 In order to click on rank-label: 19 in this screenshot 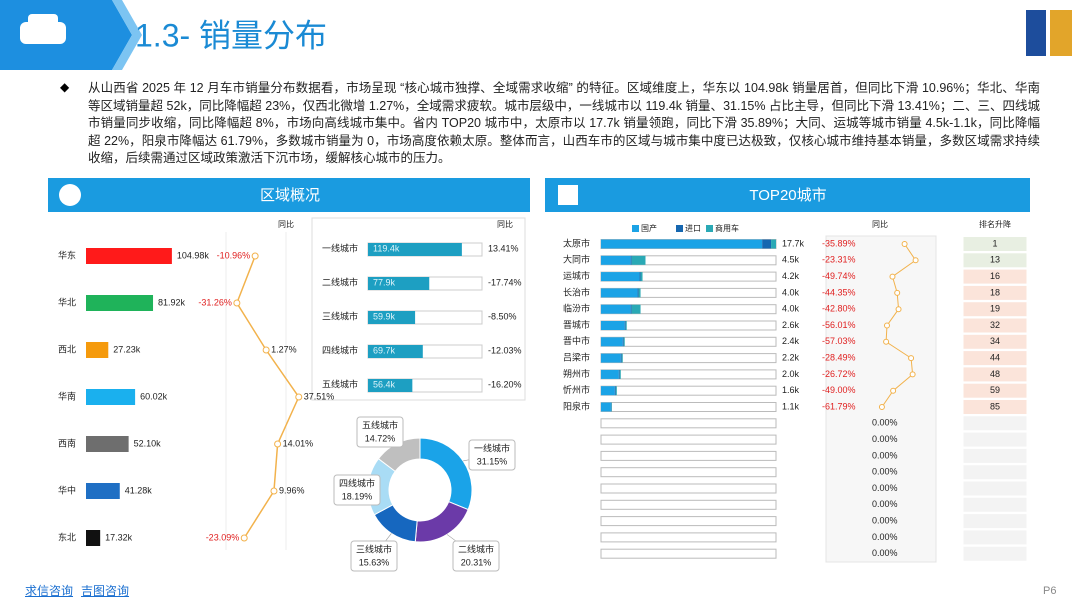, I will do `click(995, 309)`.